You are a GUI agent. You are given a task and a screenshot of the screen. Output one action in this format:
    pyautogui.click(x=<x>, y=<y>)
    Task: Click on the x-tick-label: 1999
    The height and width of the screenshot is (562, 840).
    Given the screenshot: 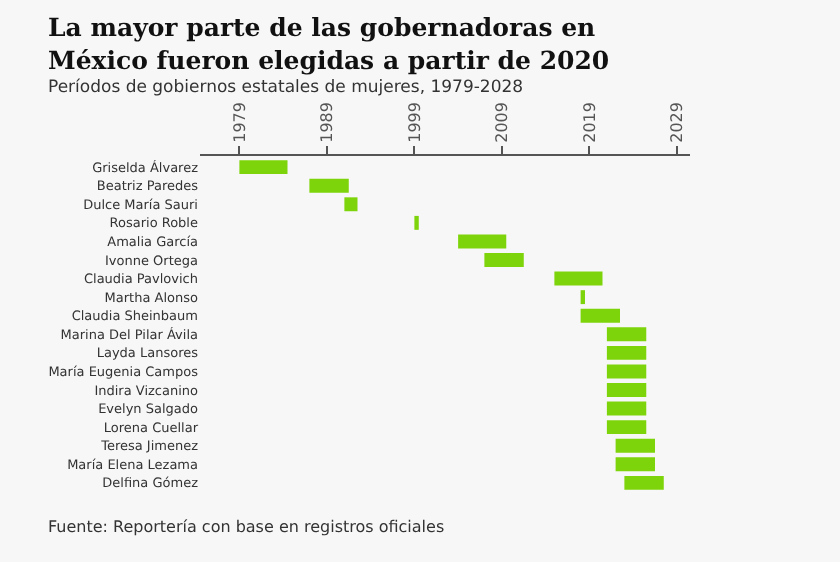 What is the action you would take?
    pyautogui.click(x=414, y=122)
    